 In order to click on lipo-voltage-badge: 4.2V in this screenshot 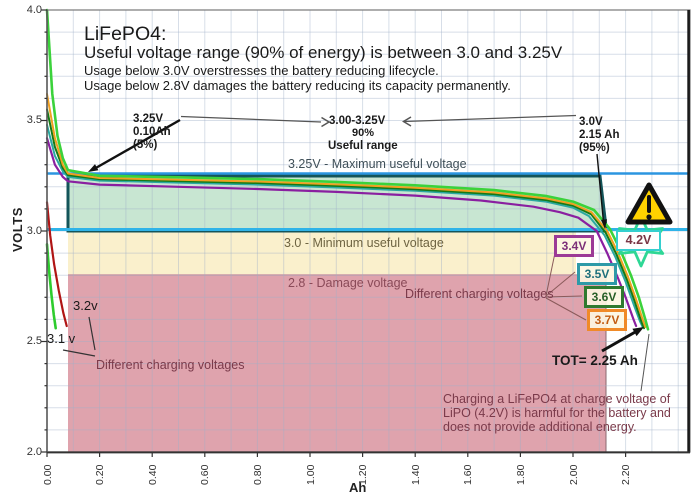, I will do `click(638, 240)`.